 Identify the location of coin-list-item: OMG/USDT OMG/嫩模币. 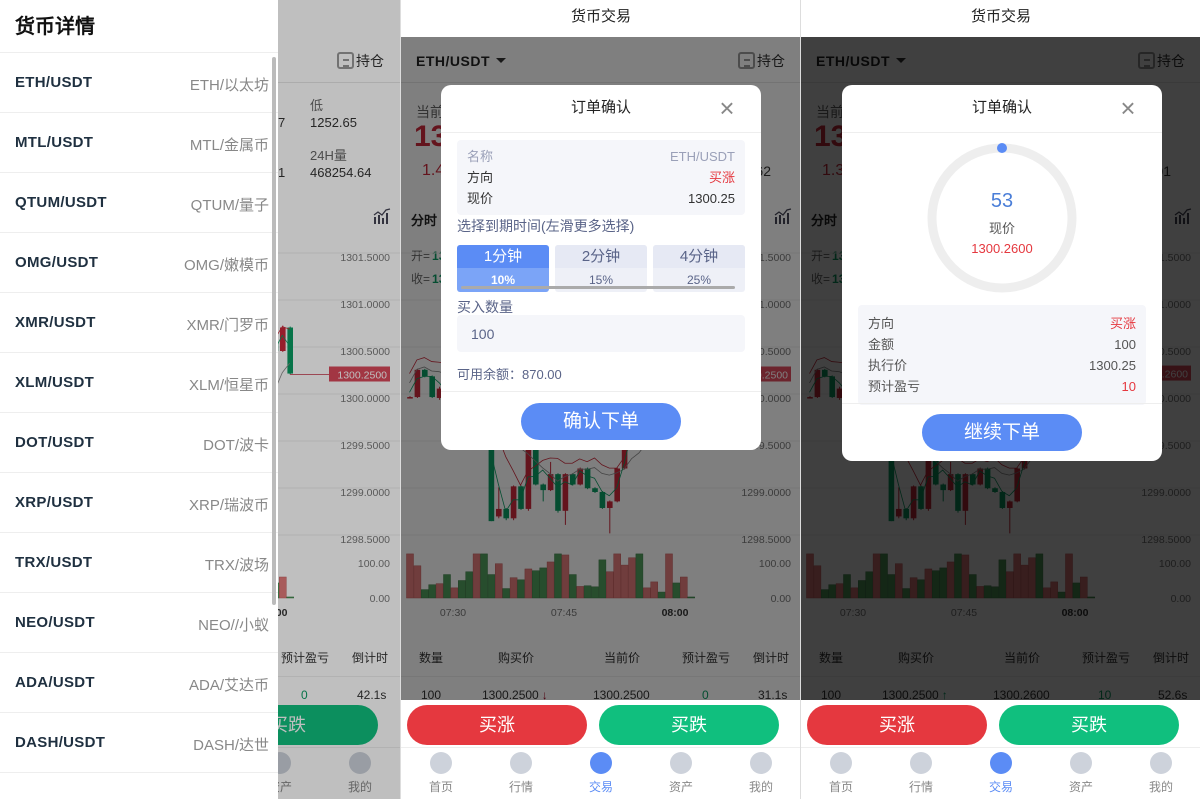
(139, 262).